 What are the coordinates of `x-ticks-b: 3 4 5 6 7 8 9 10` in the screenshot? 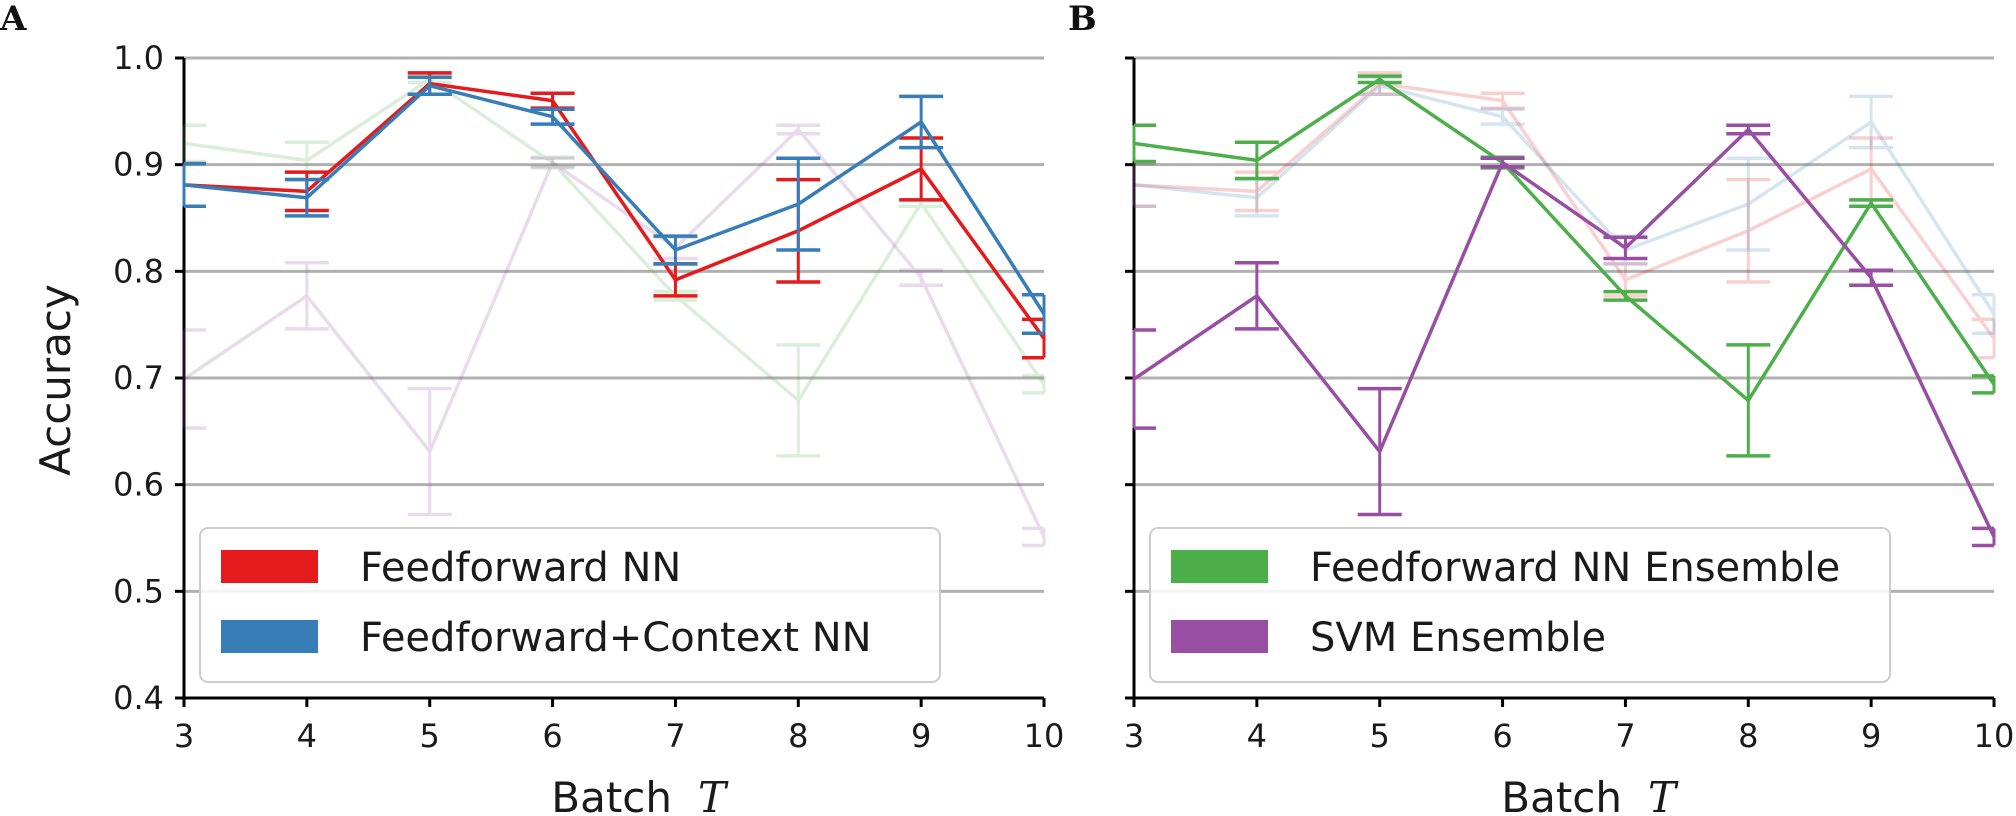 It's located at (1569, 726).